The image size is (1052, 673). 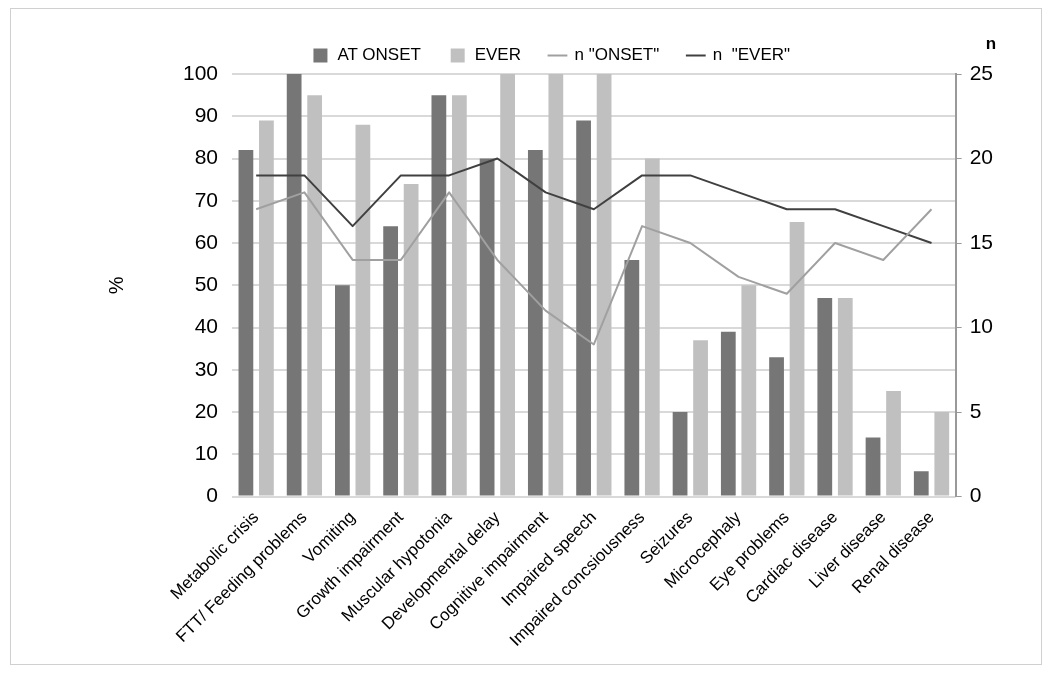 What do you see at coordinates (975, 410) in the screenshot?
I see `y2-tick-label: 5` at bounding box center [975, 410].